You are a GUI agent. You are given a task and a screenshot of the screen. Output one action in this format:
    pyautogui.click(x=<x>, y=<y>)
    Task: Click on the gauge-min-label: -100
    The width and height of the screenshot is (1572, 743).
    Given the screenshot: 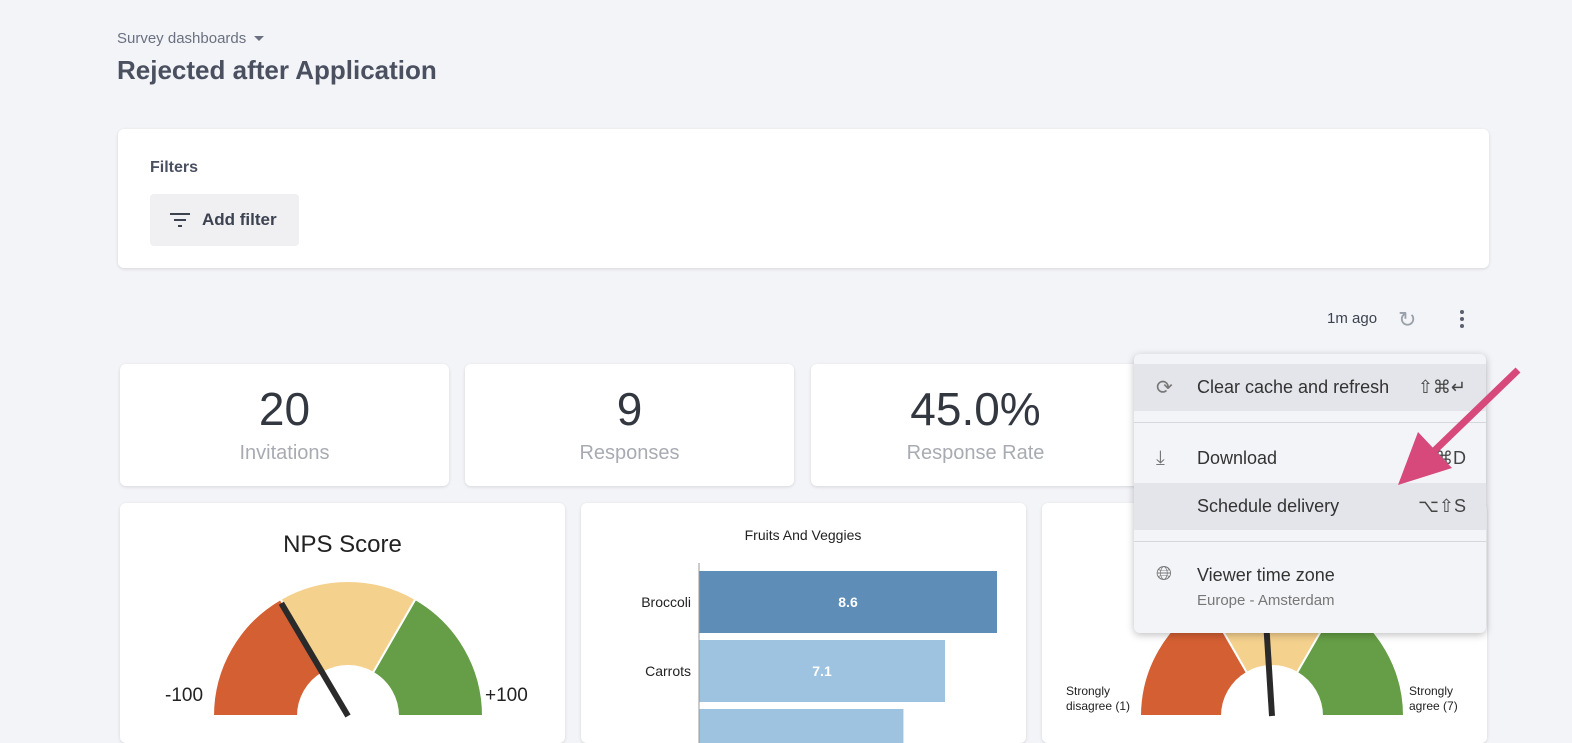 What is the action you would take?
    pyautogui.click(x=184, y=695)
    